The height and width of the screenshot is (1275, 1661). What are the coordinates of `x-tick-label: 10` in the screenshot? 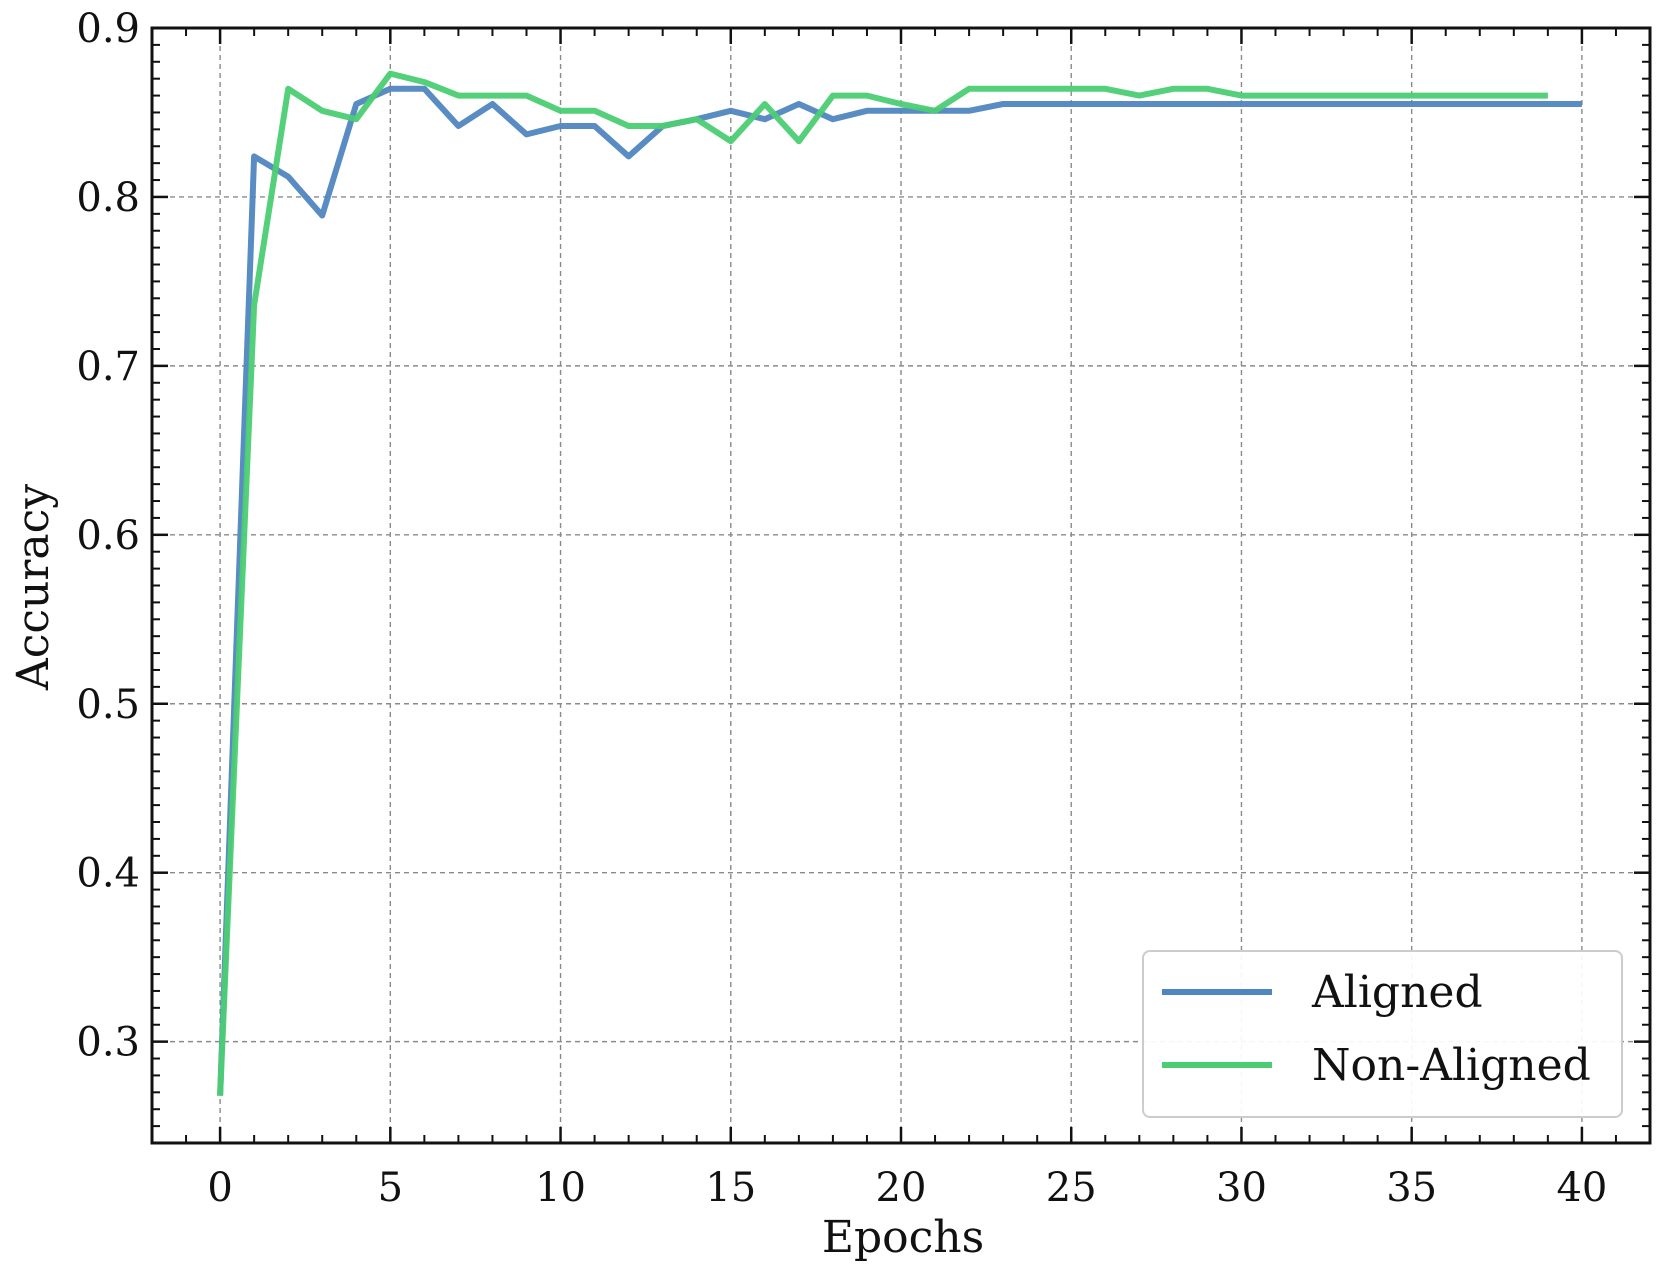 It's located at (560, 1188).